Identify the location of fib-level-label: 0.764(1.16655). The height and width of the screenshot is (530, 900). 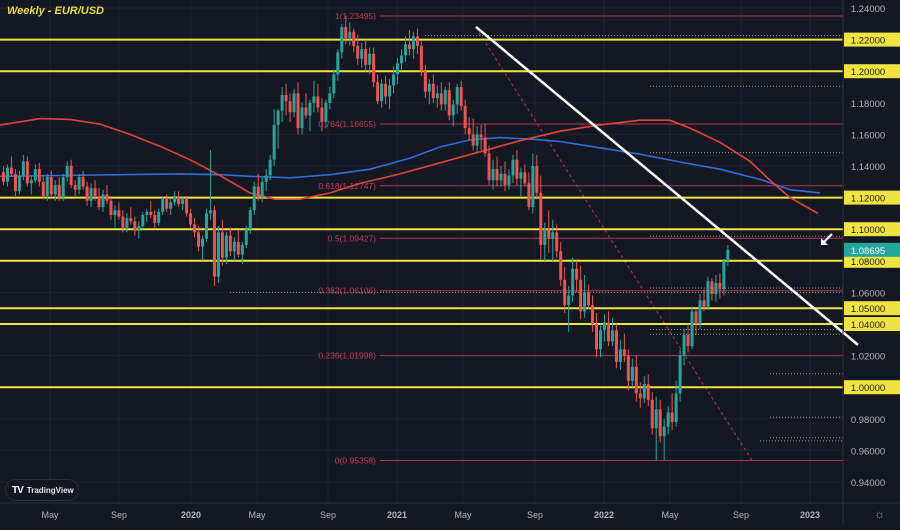
(347, 124).